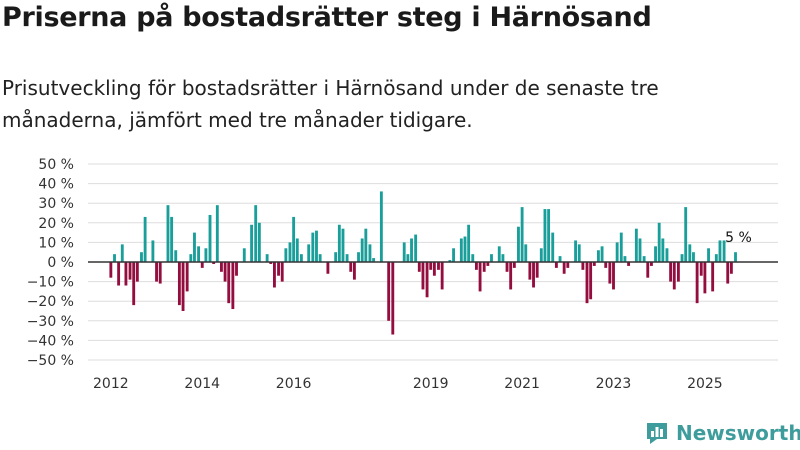  What do you see at coordinates (56, 224) in the screenshot?
I see `y-tick-label: 20 %` at bounding box center [56, 224].